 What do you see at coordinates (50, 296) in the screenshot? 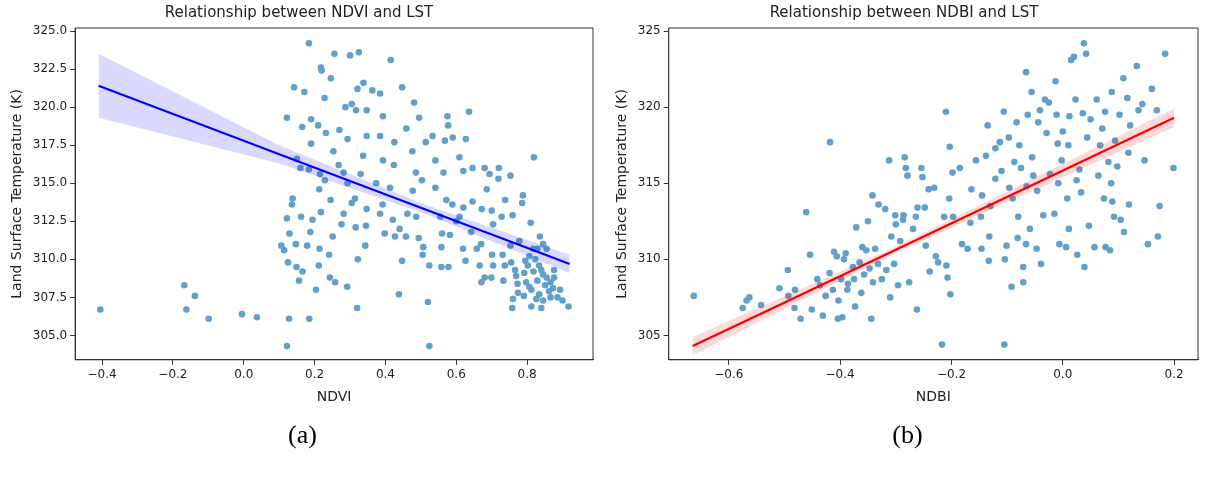
I see `y-tick-label: 307.5` at bounding box center [50, 296].